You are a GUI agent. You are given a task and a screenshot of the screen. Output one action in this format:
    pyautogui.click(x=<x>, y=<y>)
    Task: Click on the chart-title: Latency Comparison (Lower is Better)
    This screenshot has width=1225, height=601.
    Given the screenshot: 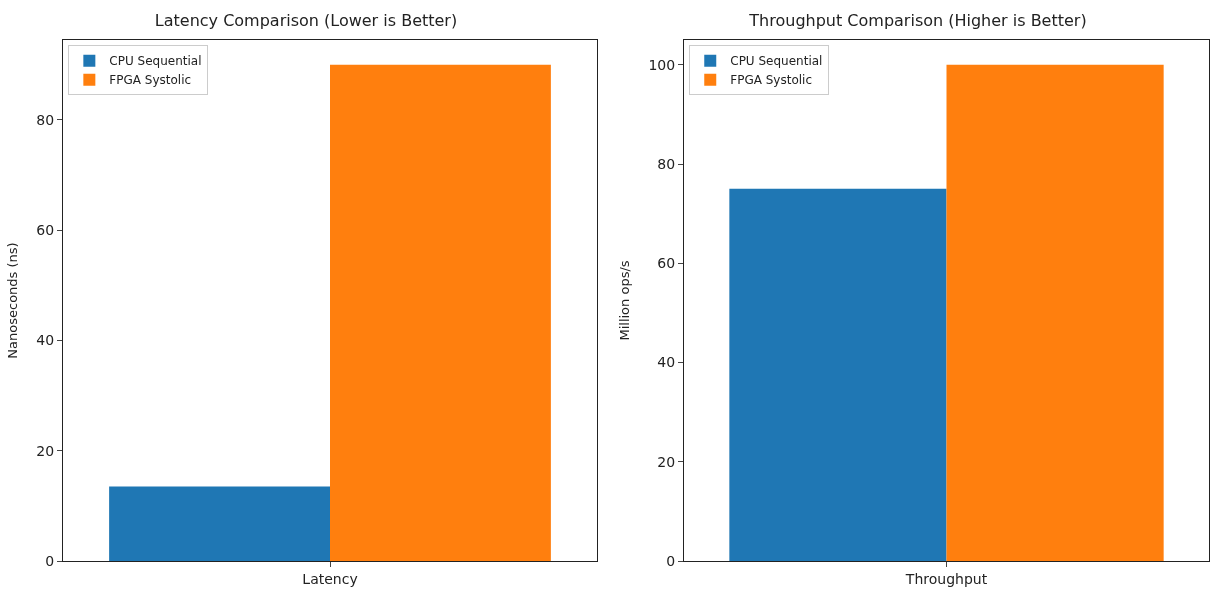 What is the action you would take?
    pyautogui.click(x=306, y=21)
    